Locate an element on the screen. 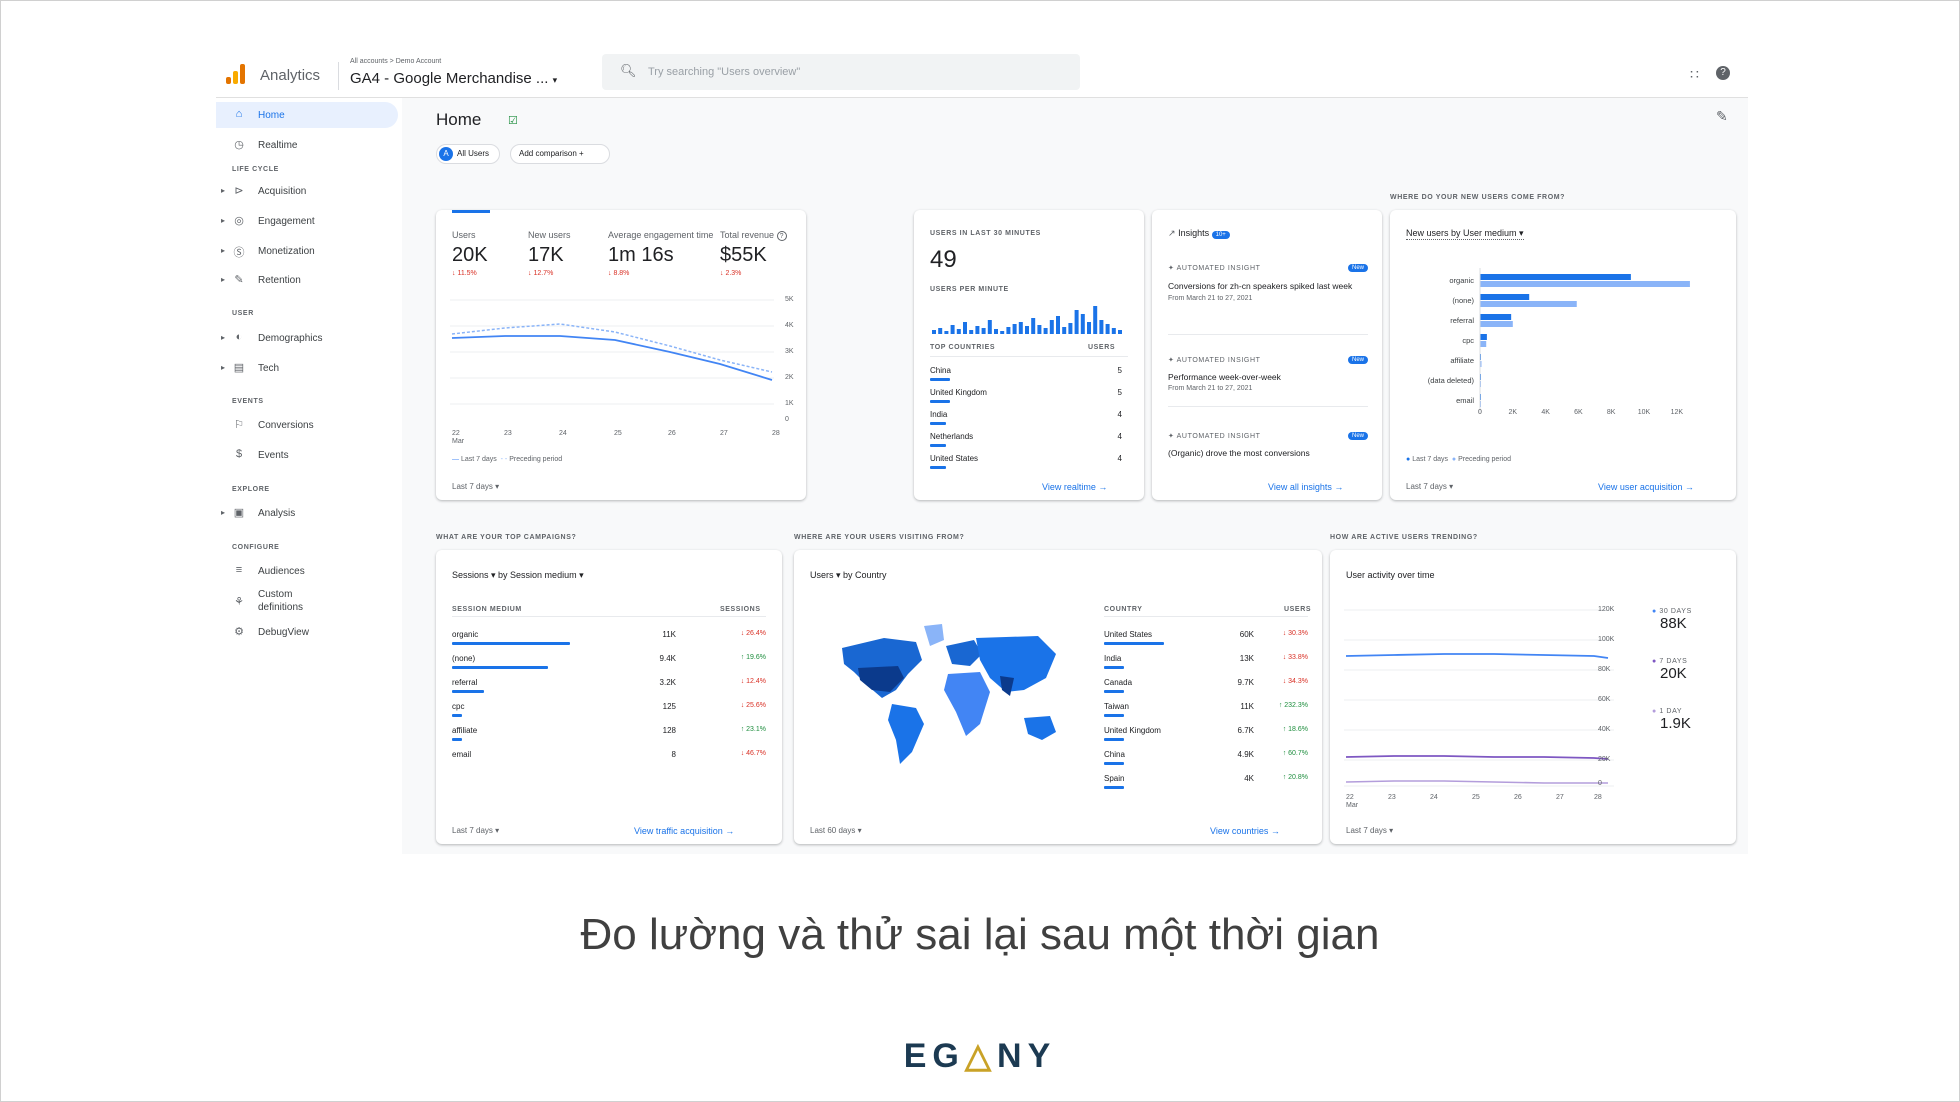 The image size is (1960, 1102). legend-value: 20K is located at coordinates (1673, 673).